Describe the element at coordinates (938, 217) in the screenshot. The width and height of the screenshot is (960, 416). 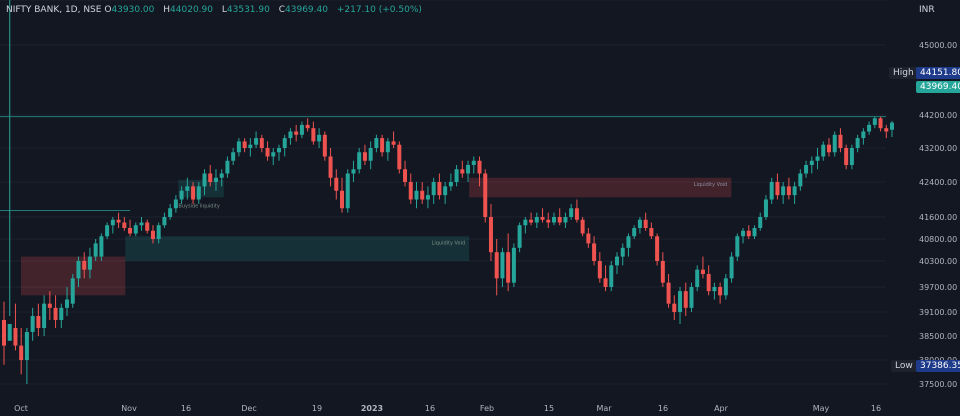
I see `y-tick-label: 41600.00` at that location.